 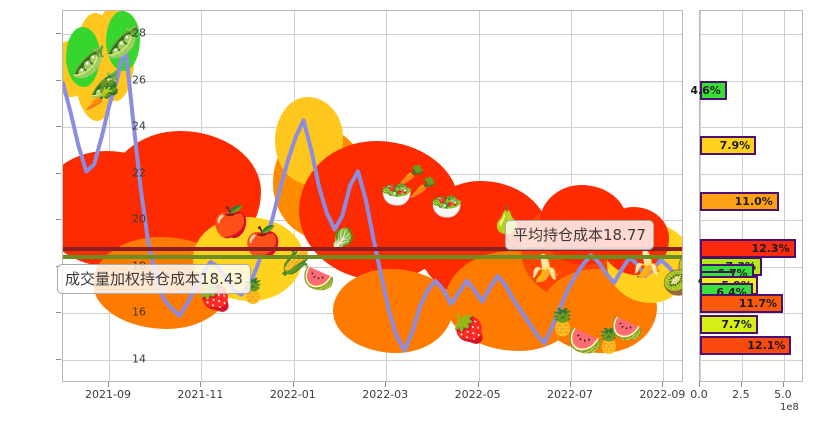 What do you see at coordinates (789, 407) in the screenshot?
I see `chip-axis-exponent-label: 1e8` at bounding box center [789, 407].